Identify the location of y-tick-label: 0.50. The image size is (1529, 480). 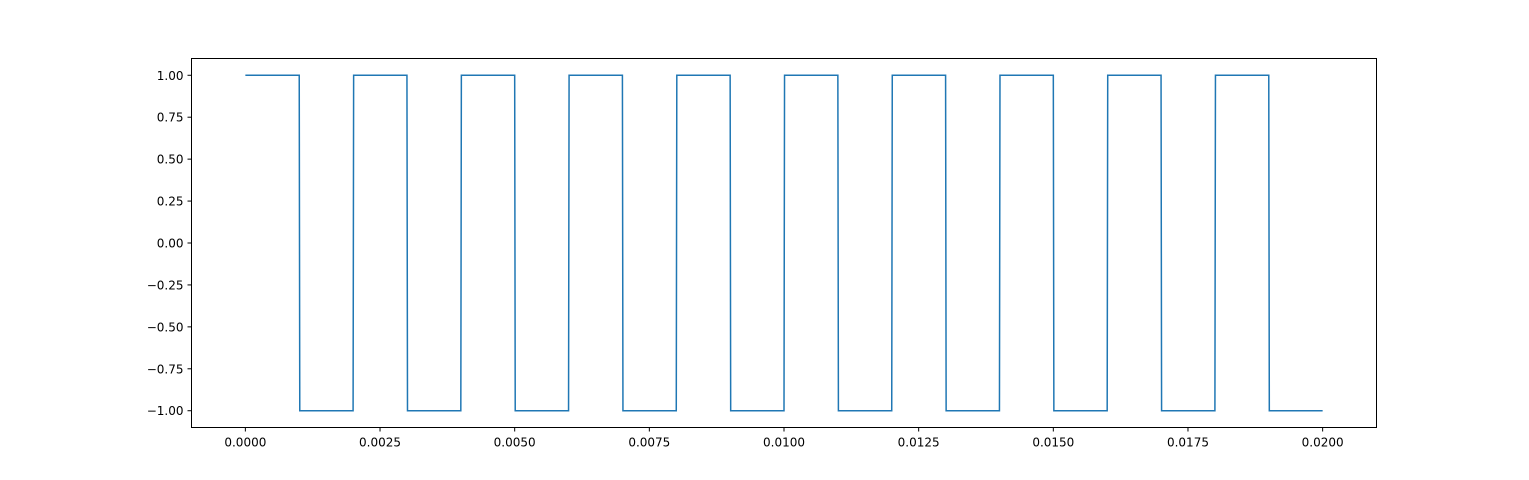
(170, 160).